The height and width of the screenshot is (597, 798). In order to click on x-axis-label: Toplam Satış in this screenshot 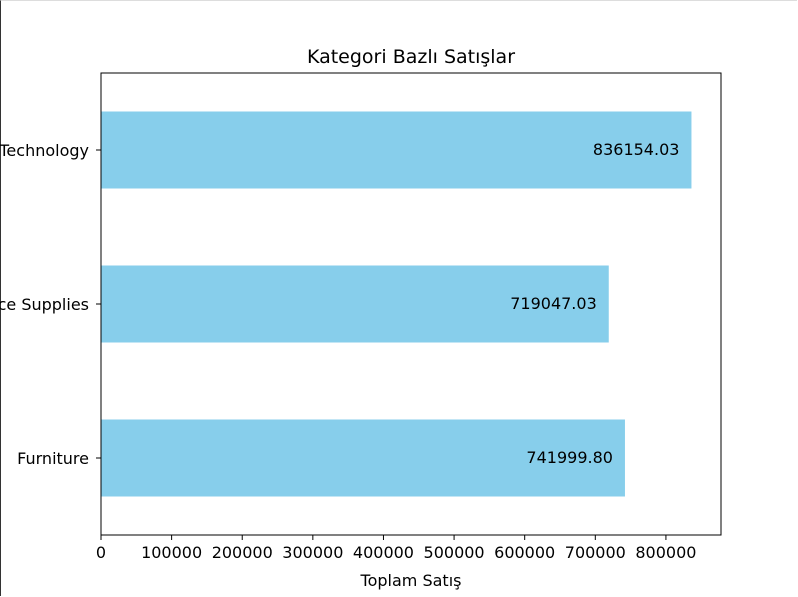, I will do `click(411, 580)`.